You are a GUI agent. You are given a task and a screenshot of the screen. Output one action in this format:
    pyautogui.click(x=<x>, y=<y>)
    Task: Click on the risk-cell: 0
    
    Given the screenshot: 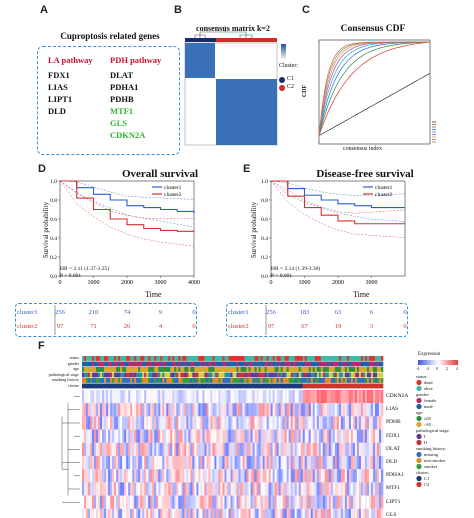 What is the action you would take?
    pyautogui.click(x=194, y=312)
    